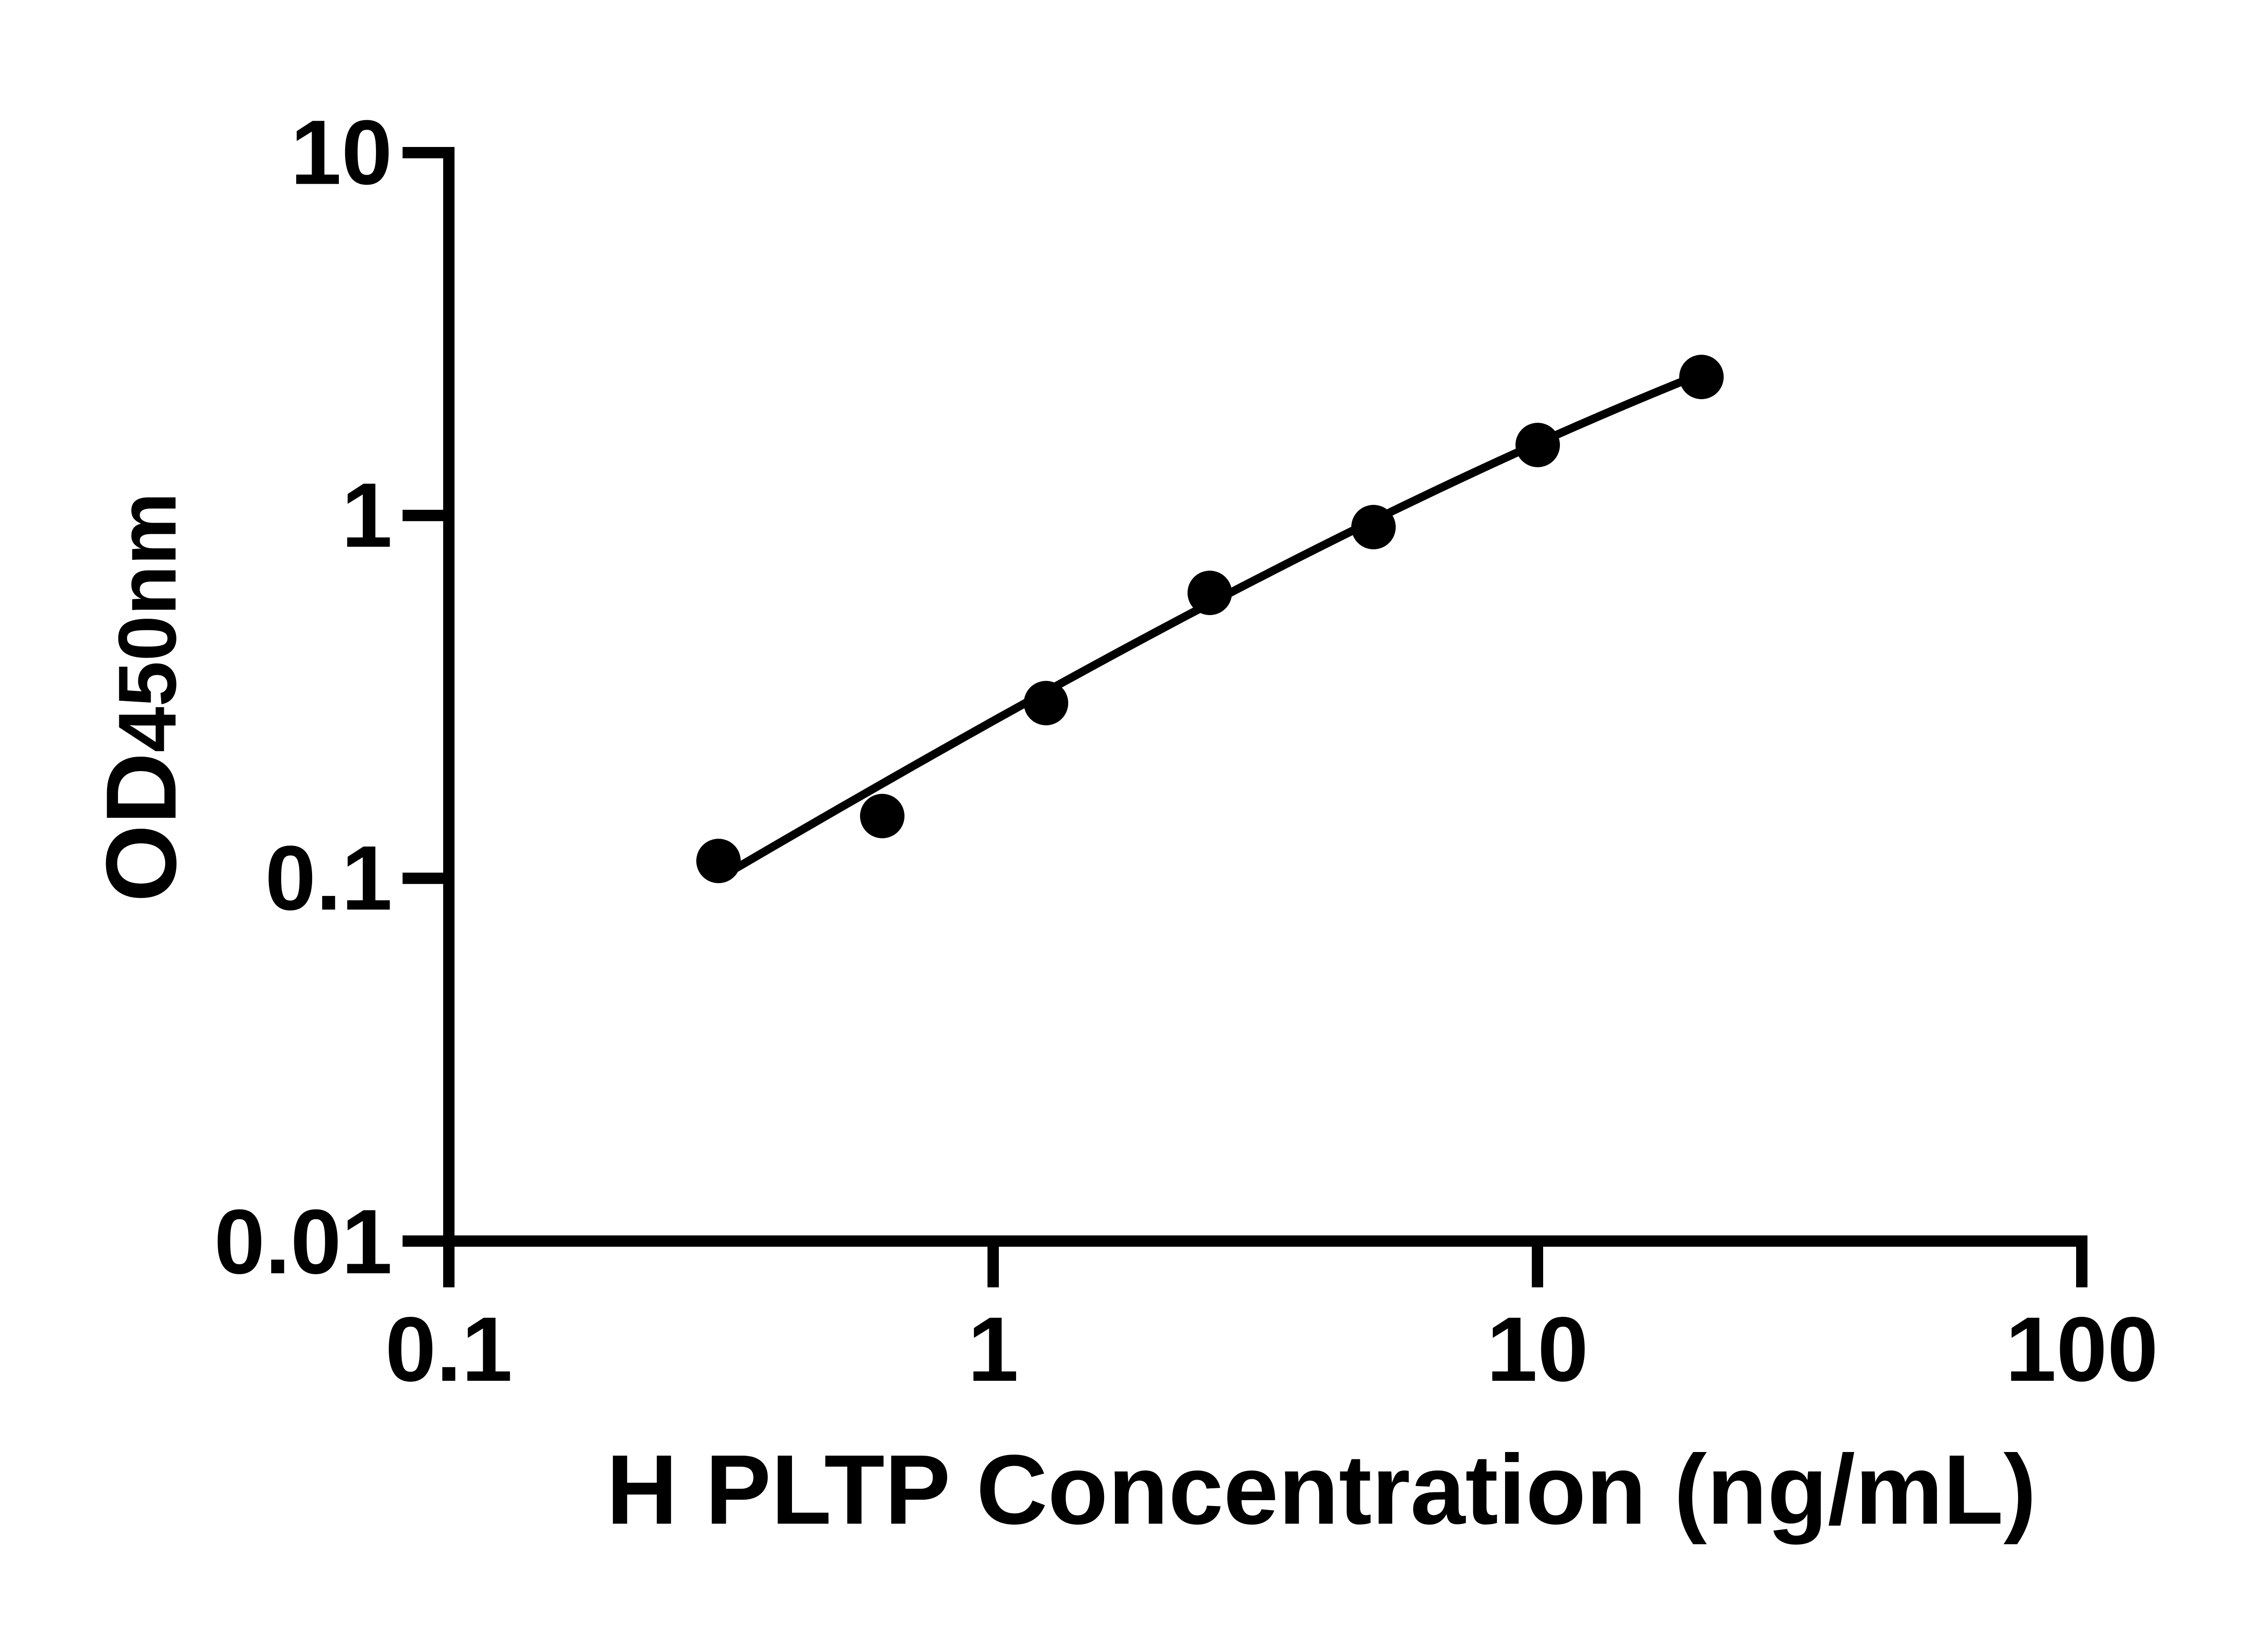 The height and width of the screenshot is (1633, 2268). What do you see at coordinates (2081, 1349) in the screenshot?
I see `svg-text: 100` at bounding box center [2081, 1349].